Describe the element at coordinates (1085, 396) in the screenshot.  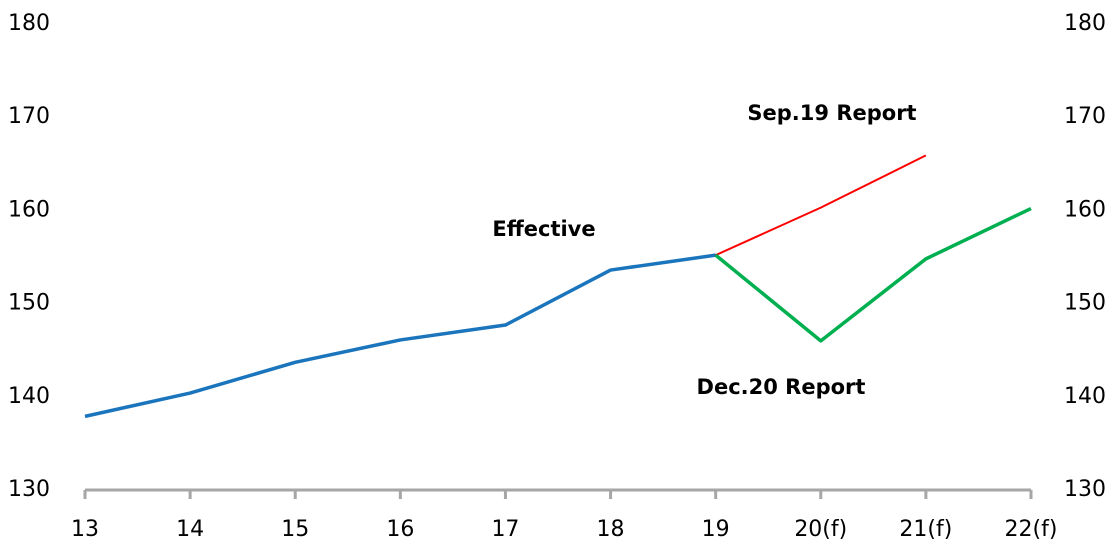
I see `y2-tick-label: 140` at that location.